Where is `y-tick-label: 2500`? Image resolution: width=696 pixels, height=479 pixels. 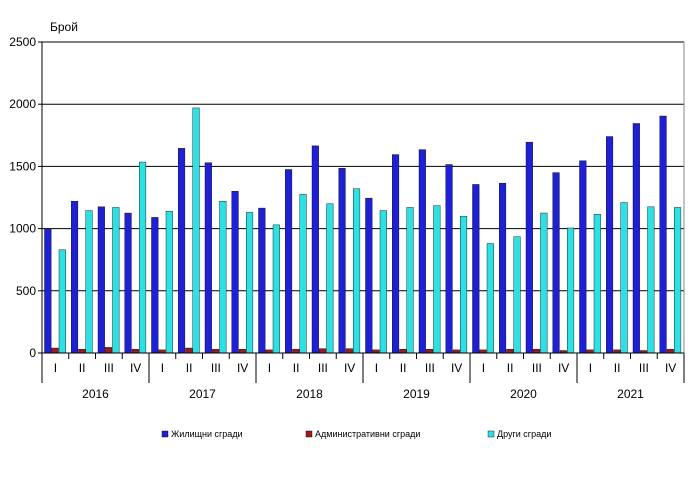
y-tick-label: 2500 is located at coordinates (22, 42).